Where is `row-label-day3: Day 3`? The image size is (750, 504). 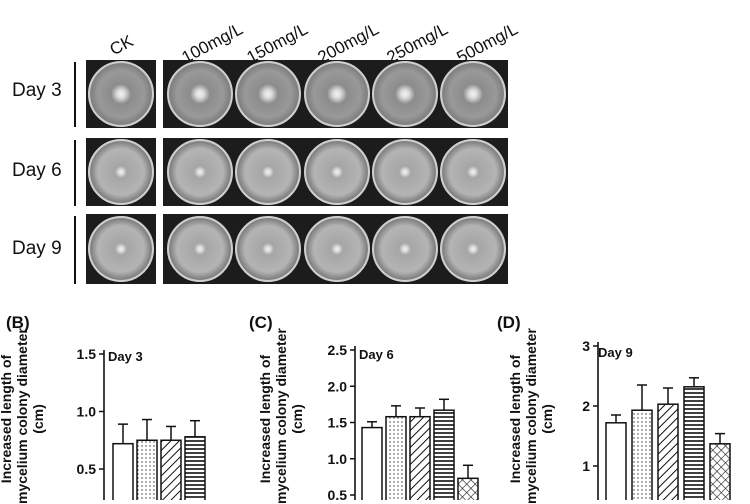
row-label-day3: Day 3 is located at coordinates (37, 90).